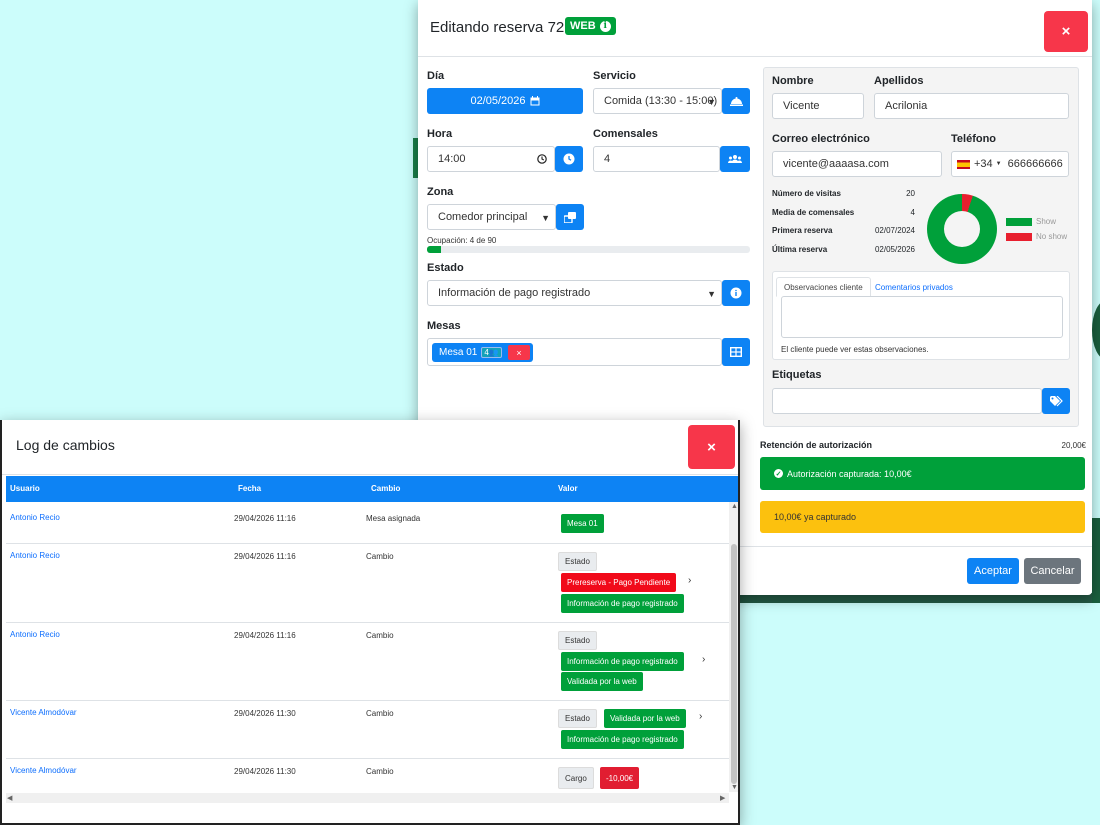  Describe the element at coordinates (514, 293) in the screenshot. I see `estado-value: Información de pago registrado` at that location.